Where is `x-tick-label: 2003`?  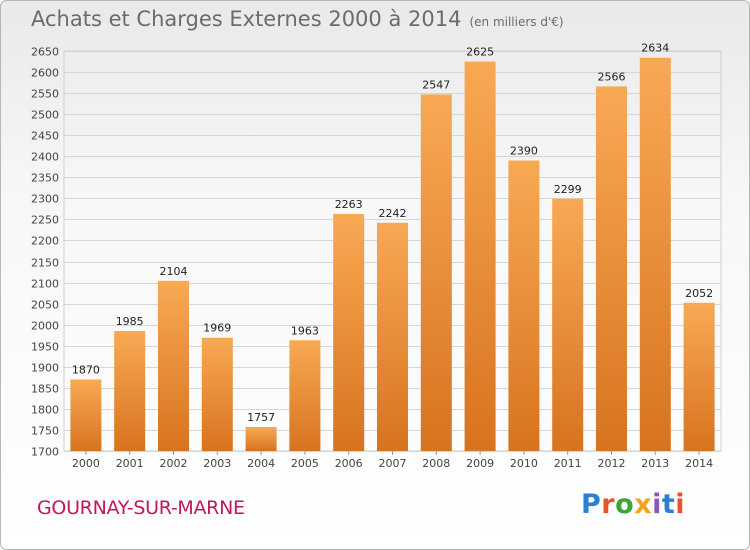 x-tick-label: 2003 is located at coordinates (217, 463).